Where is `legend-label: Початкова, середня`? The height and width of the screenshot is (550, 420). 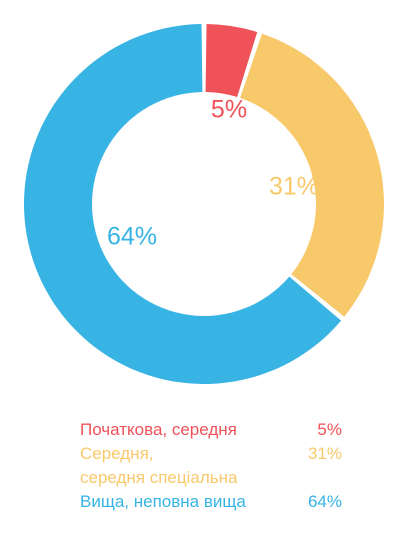
legend-label: Початкова, середня is located at coordinates (158, 429).